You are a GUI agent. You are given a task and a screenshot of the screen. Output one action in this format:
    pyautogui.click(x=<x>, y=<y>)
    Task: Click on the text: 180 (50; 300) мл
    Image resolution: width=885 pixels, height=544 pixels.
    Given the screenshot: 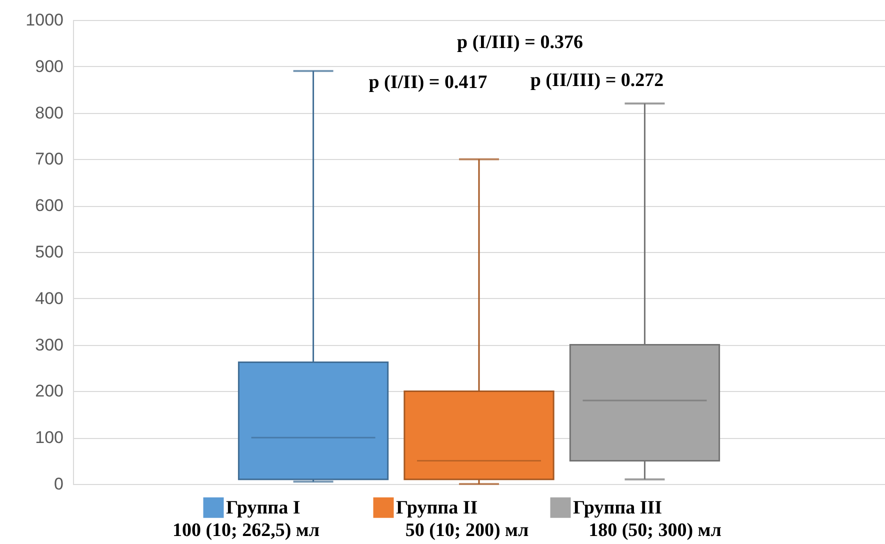 What is the action you would take?
    pyautogui.click(x=655, y=531)
    